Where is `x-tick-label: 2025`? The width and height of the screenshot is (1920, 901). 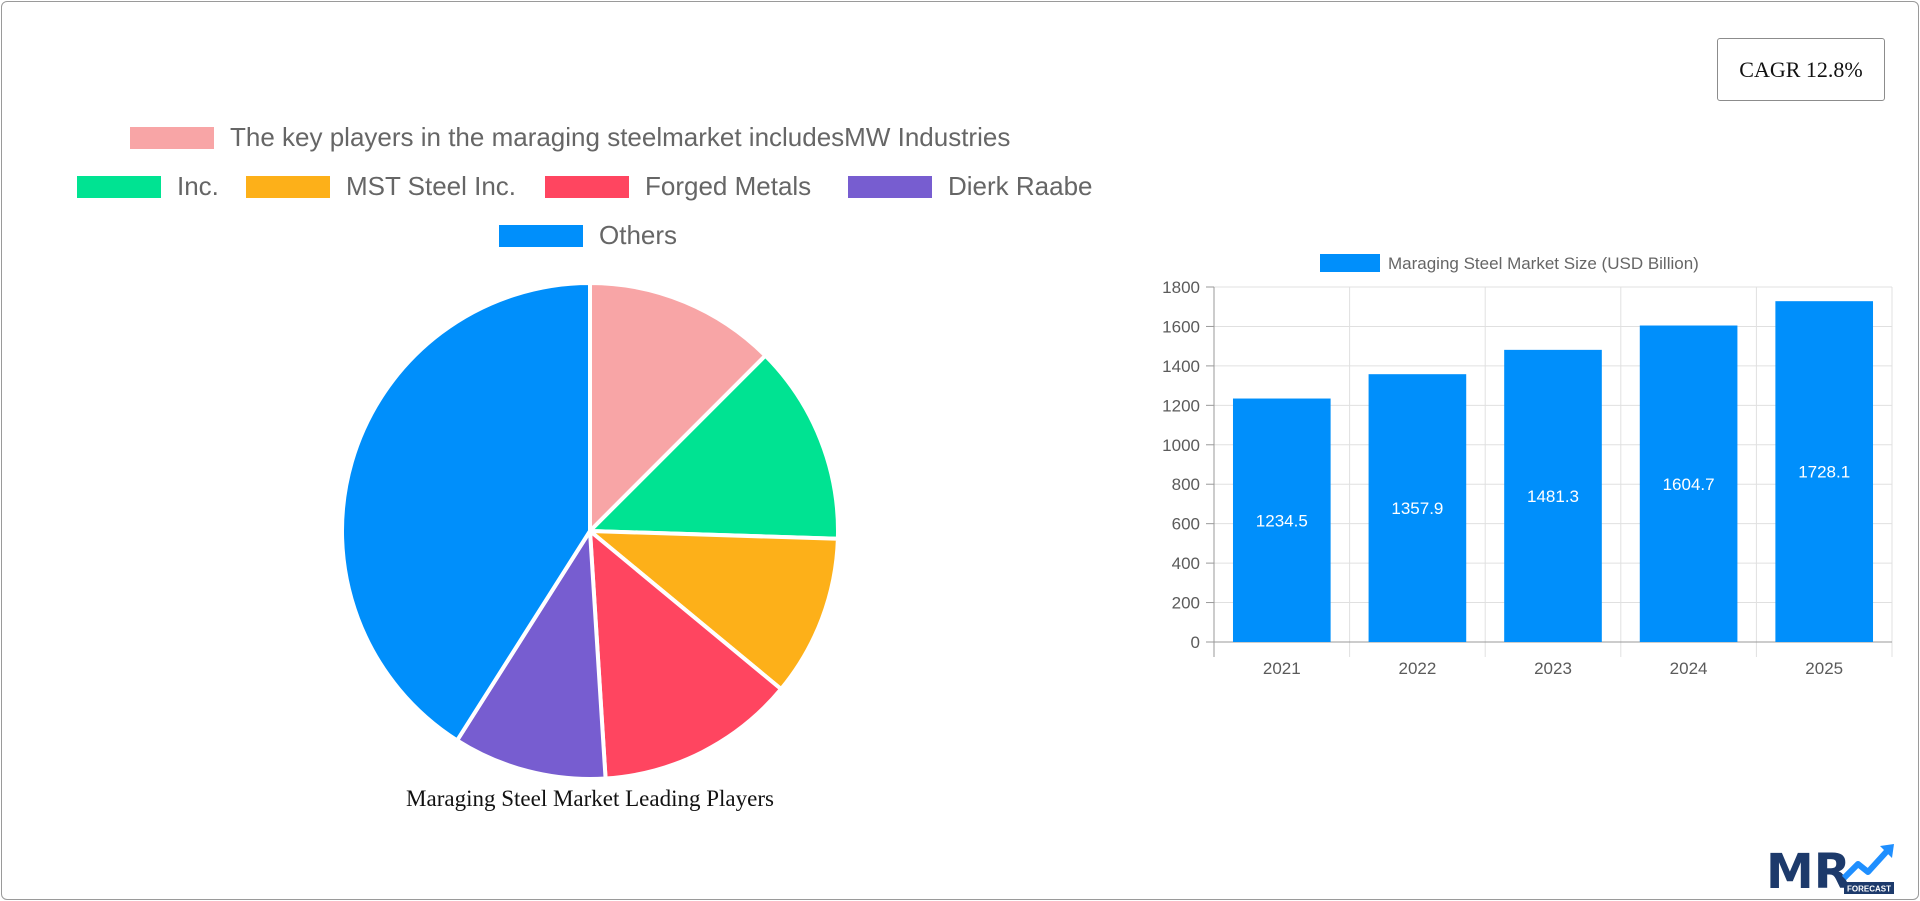
x-tick-label: 2025 is located at coordinates (1824, 668).